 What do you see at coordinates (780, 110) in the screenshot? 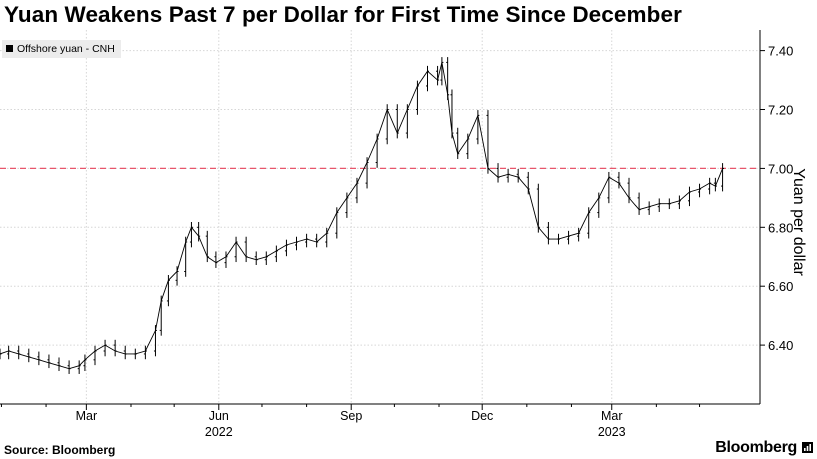
I see `y-tick-label: 7.20` at bounding box center [780, 110].